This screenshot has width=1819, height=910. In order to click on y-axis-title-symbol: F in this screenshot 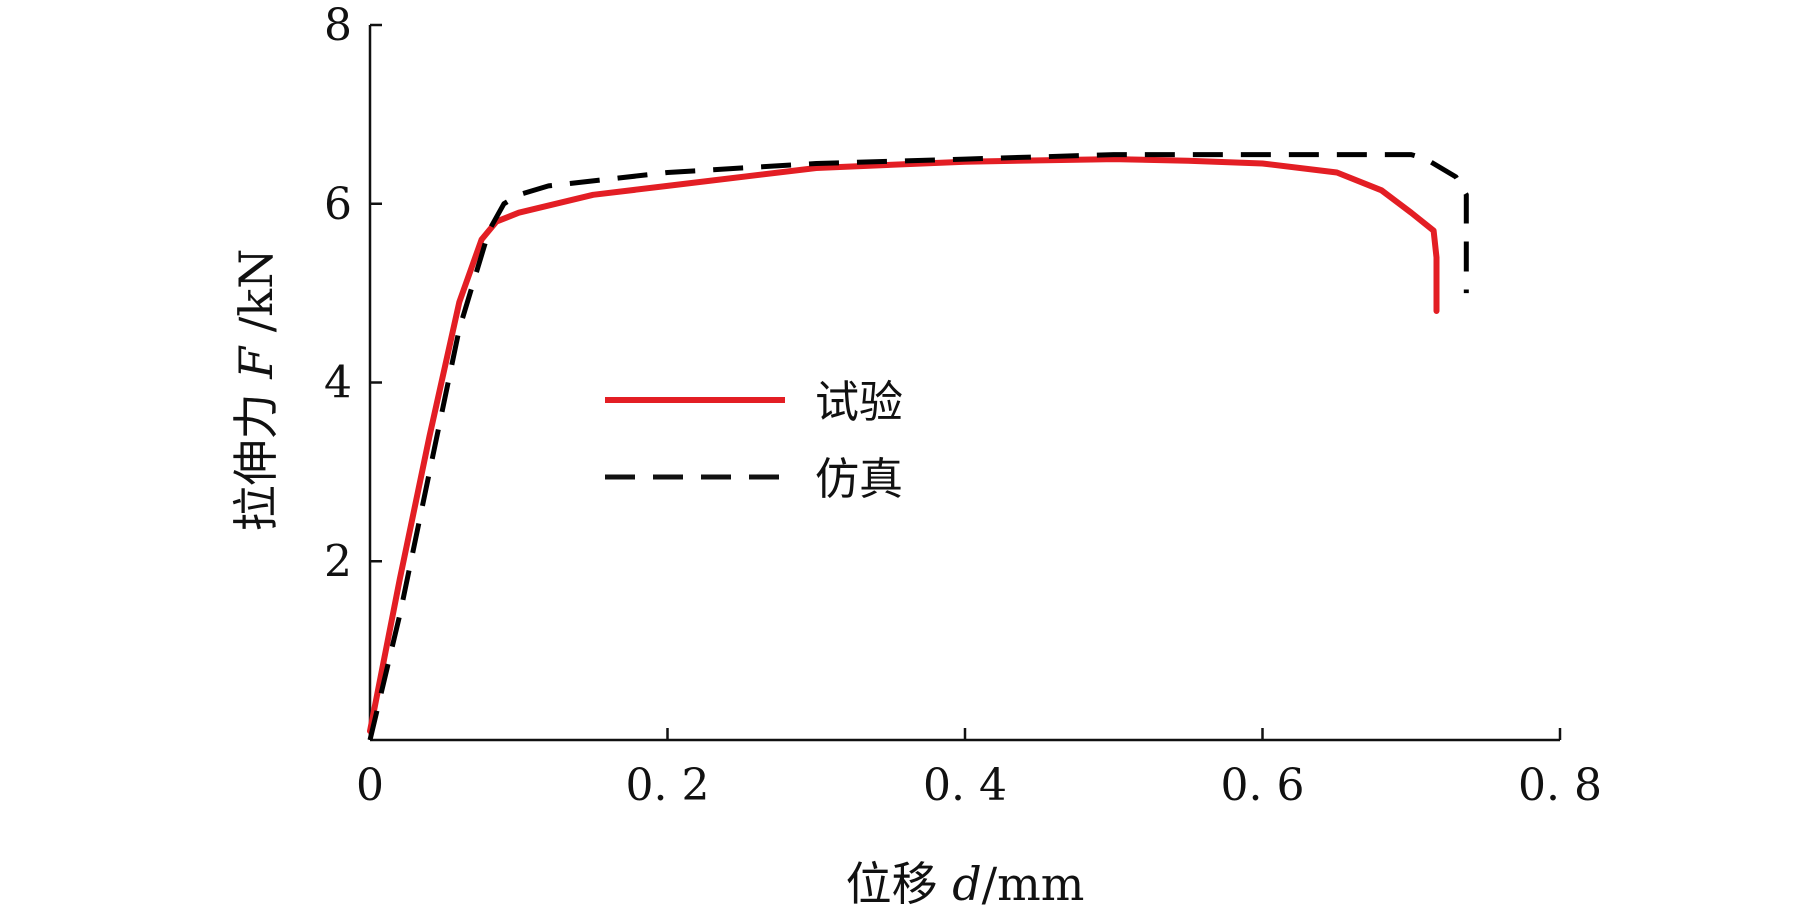, I will do `click(256, 362)`.